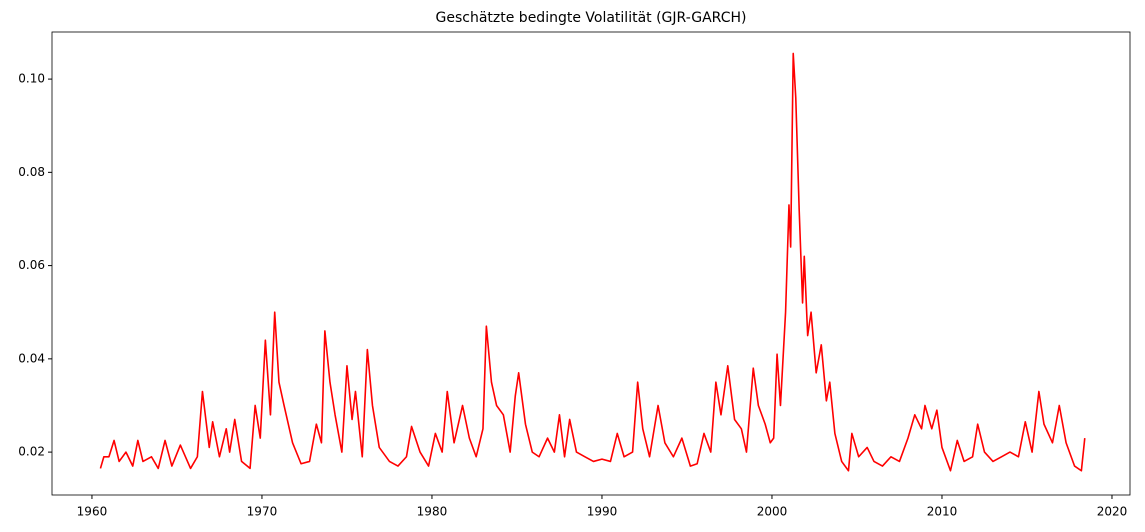 Image resolution: width=1145 pixels, height=532 pixels. What do you see at coordinates (31, 358) in the screenshot?
I see `y-tick-label: 0.04` at bounding box center [31, 358].